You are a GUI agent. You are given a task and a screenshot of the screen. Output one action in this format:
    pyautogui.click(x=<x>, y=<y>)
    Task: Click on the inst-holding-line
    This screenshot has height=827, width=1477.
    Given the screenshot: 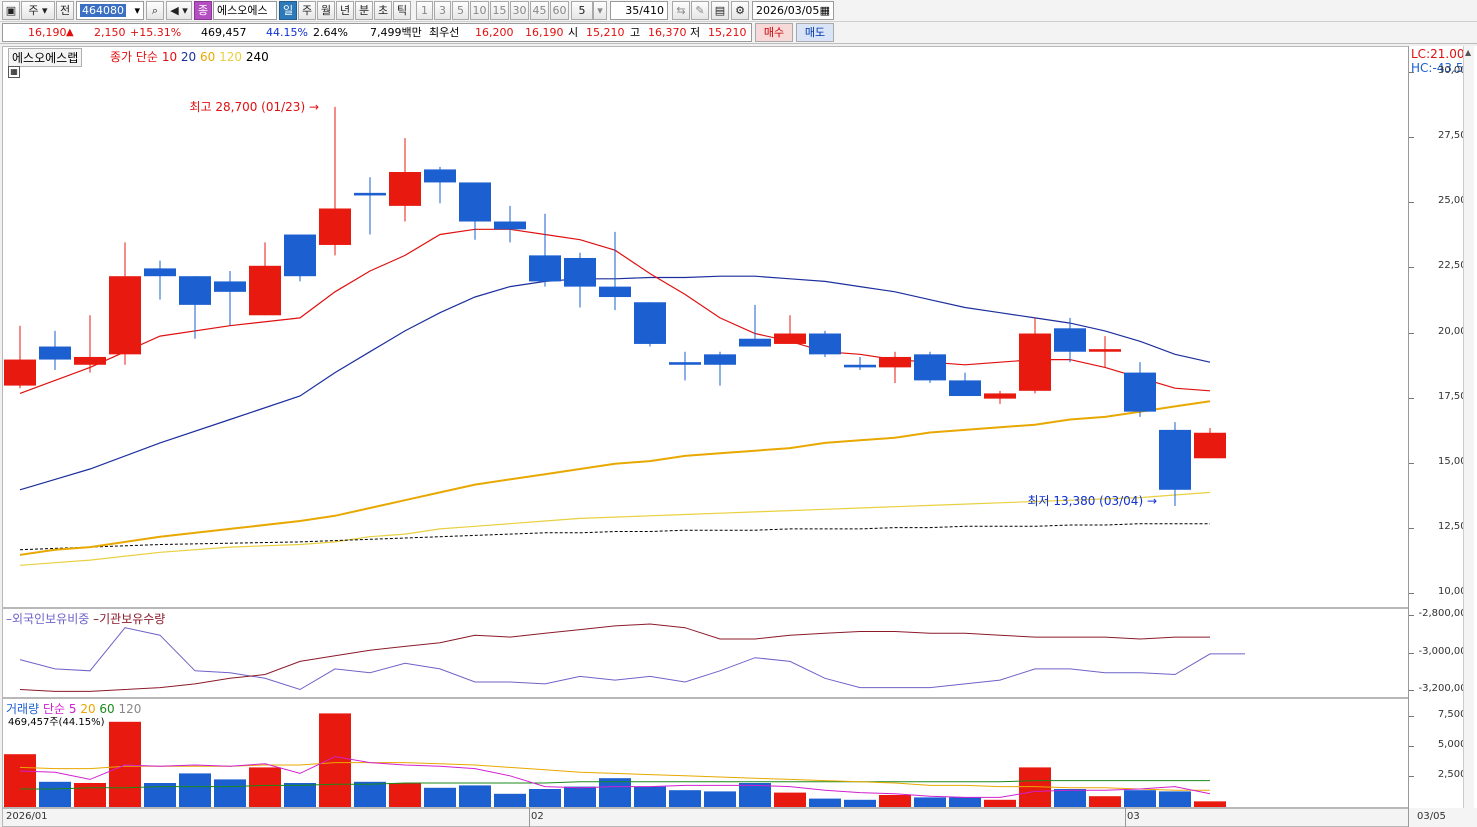 What is the action you would take?
    pyautogui.click(x=614, y=657)
    